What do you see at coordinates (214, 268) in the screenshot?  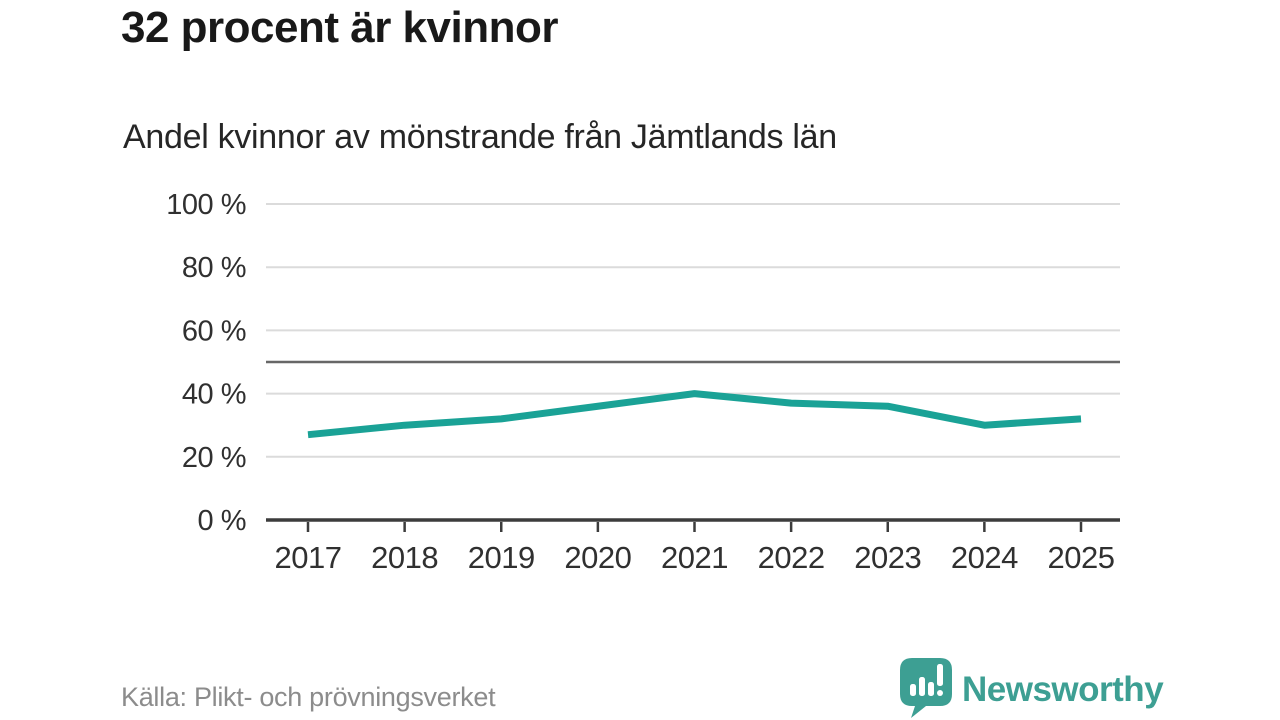 I see `y-axis-tick-label: 80 %` at bounding box center [214, 268].